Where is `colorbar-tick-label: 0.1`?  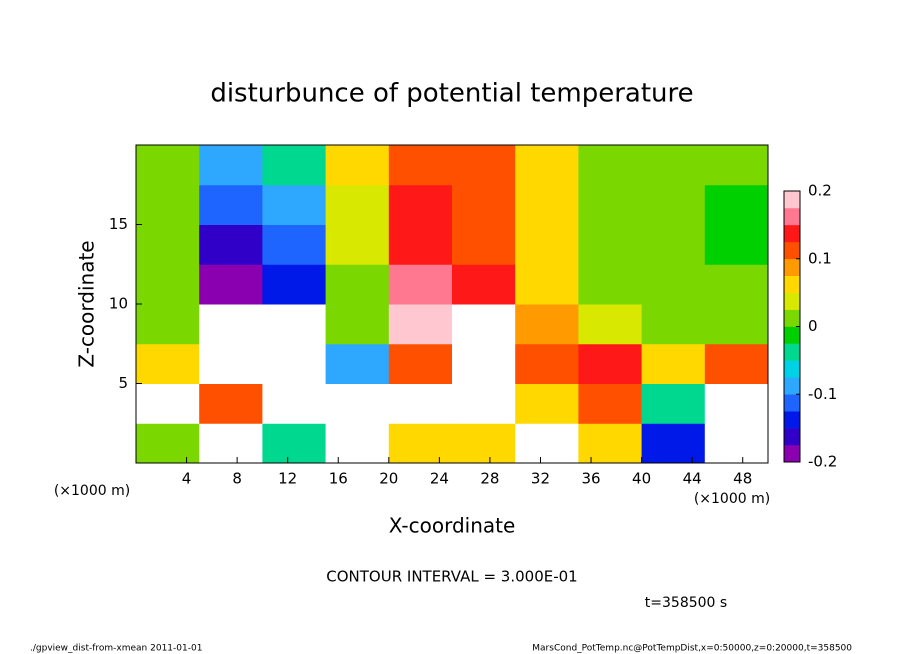
colorbar-tick-label: 0.1 is located at coordinates (820, 258).